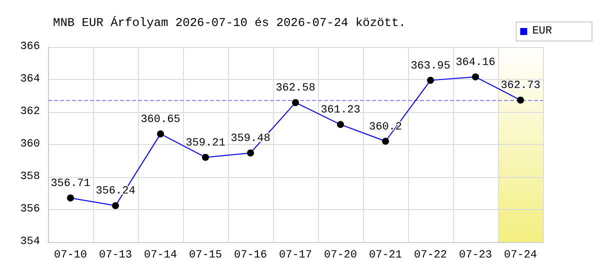 Image resolution: width=600 pixels, height=270 pixels. Describe the element at coordinates (476, 62) in the screenshot. I see `data-label: 364.16` at that location.